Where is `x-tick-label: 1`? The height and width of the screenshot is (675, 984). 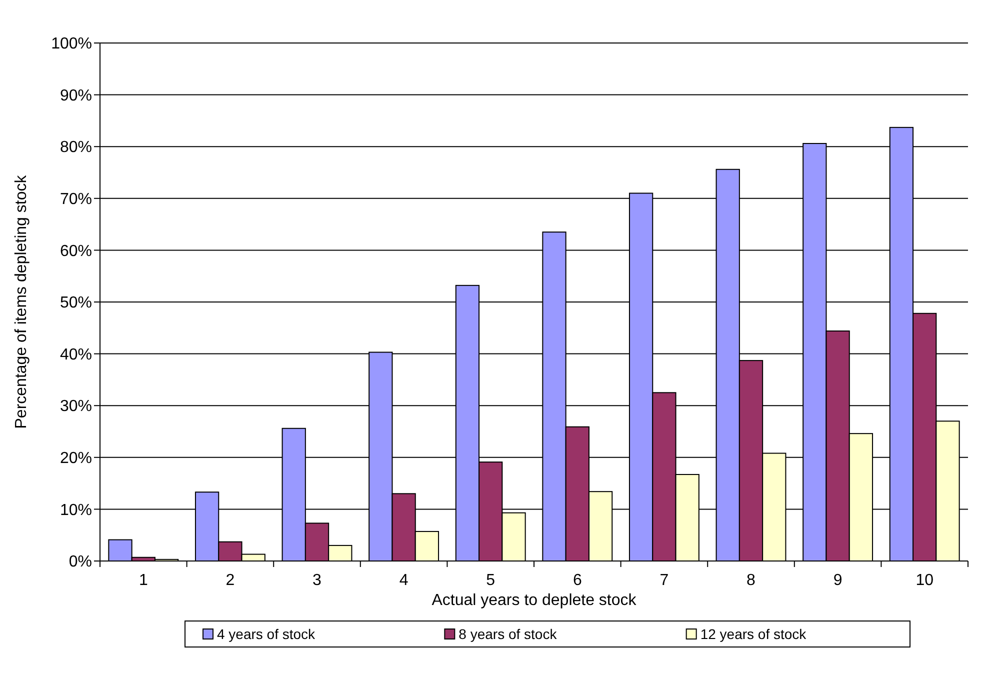
x-tick-label: 1 is located at coordinates (143, 580).